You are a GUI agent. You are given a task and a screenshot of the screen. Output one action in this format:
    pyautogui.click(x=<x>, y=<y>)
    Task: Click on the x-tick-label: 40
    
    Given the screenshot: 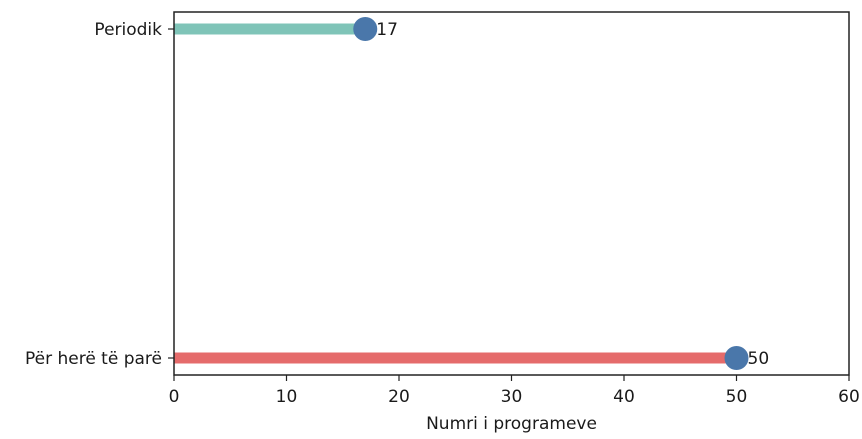 What is the action you would take?
    pyautogui.click(x=624, y=397)
    